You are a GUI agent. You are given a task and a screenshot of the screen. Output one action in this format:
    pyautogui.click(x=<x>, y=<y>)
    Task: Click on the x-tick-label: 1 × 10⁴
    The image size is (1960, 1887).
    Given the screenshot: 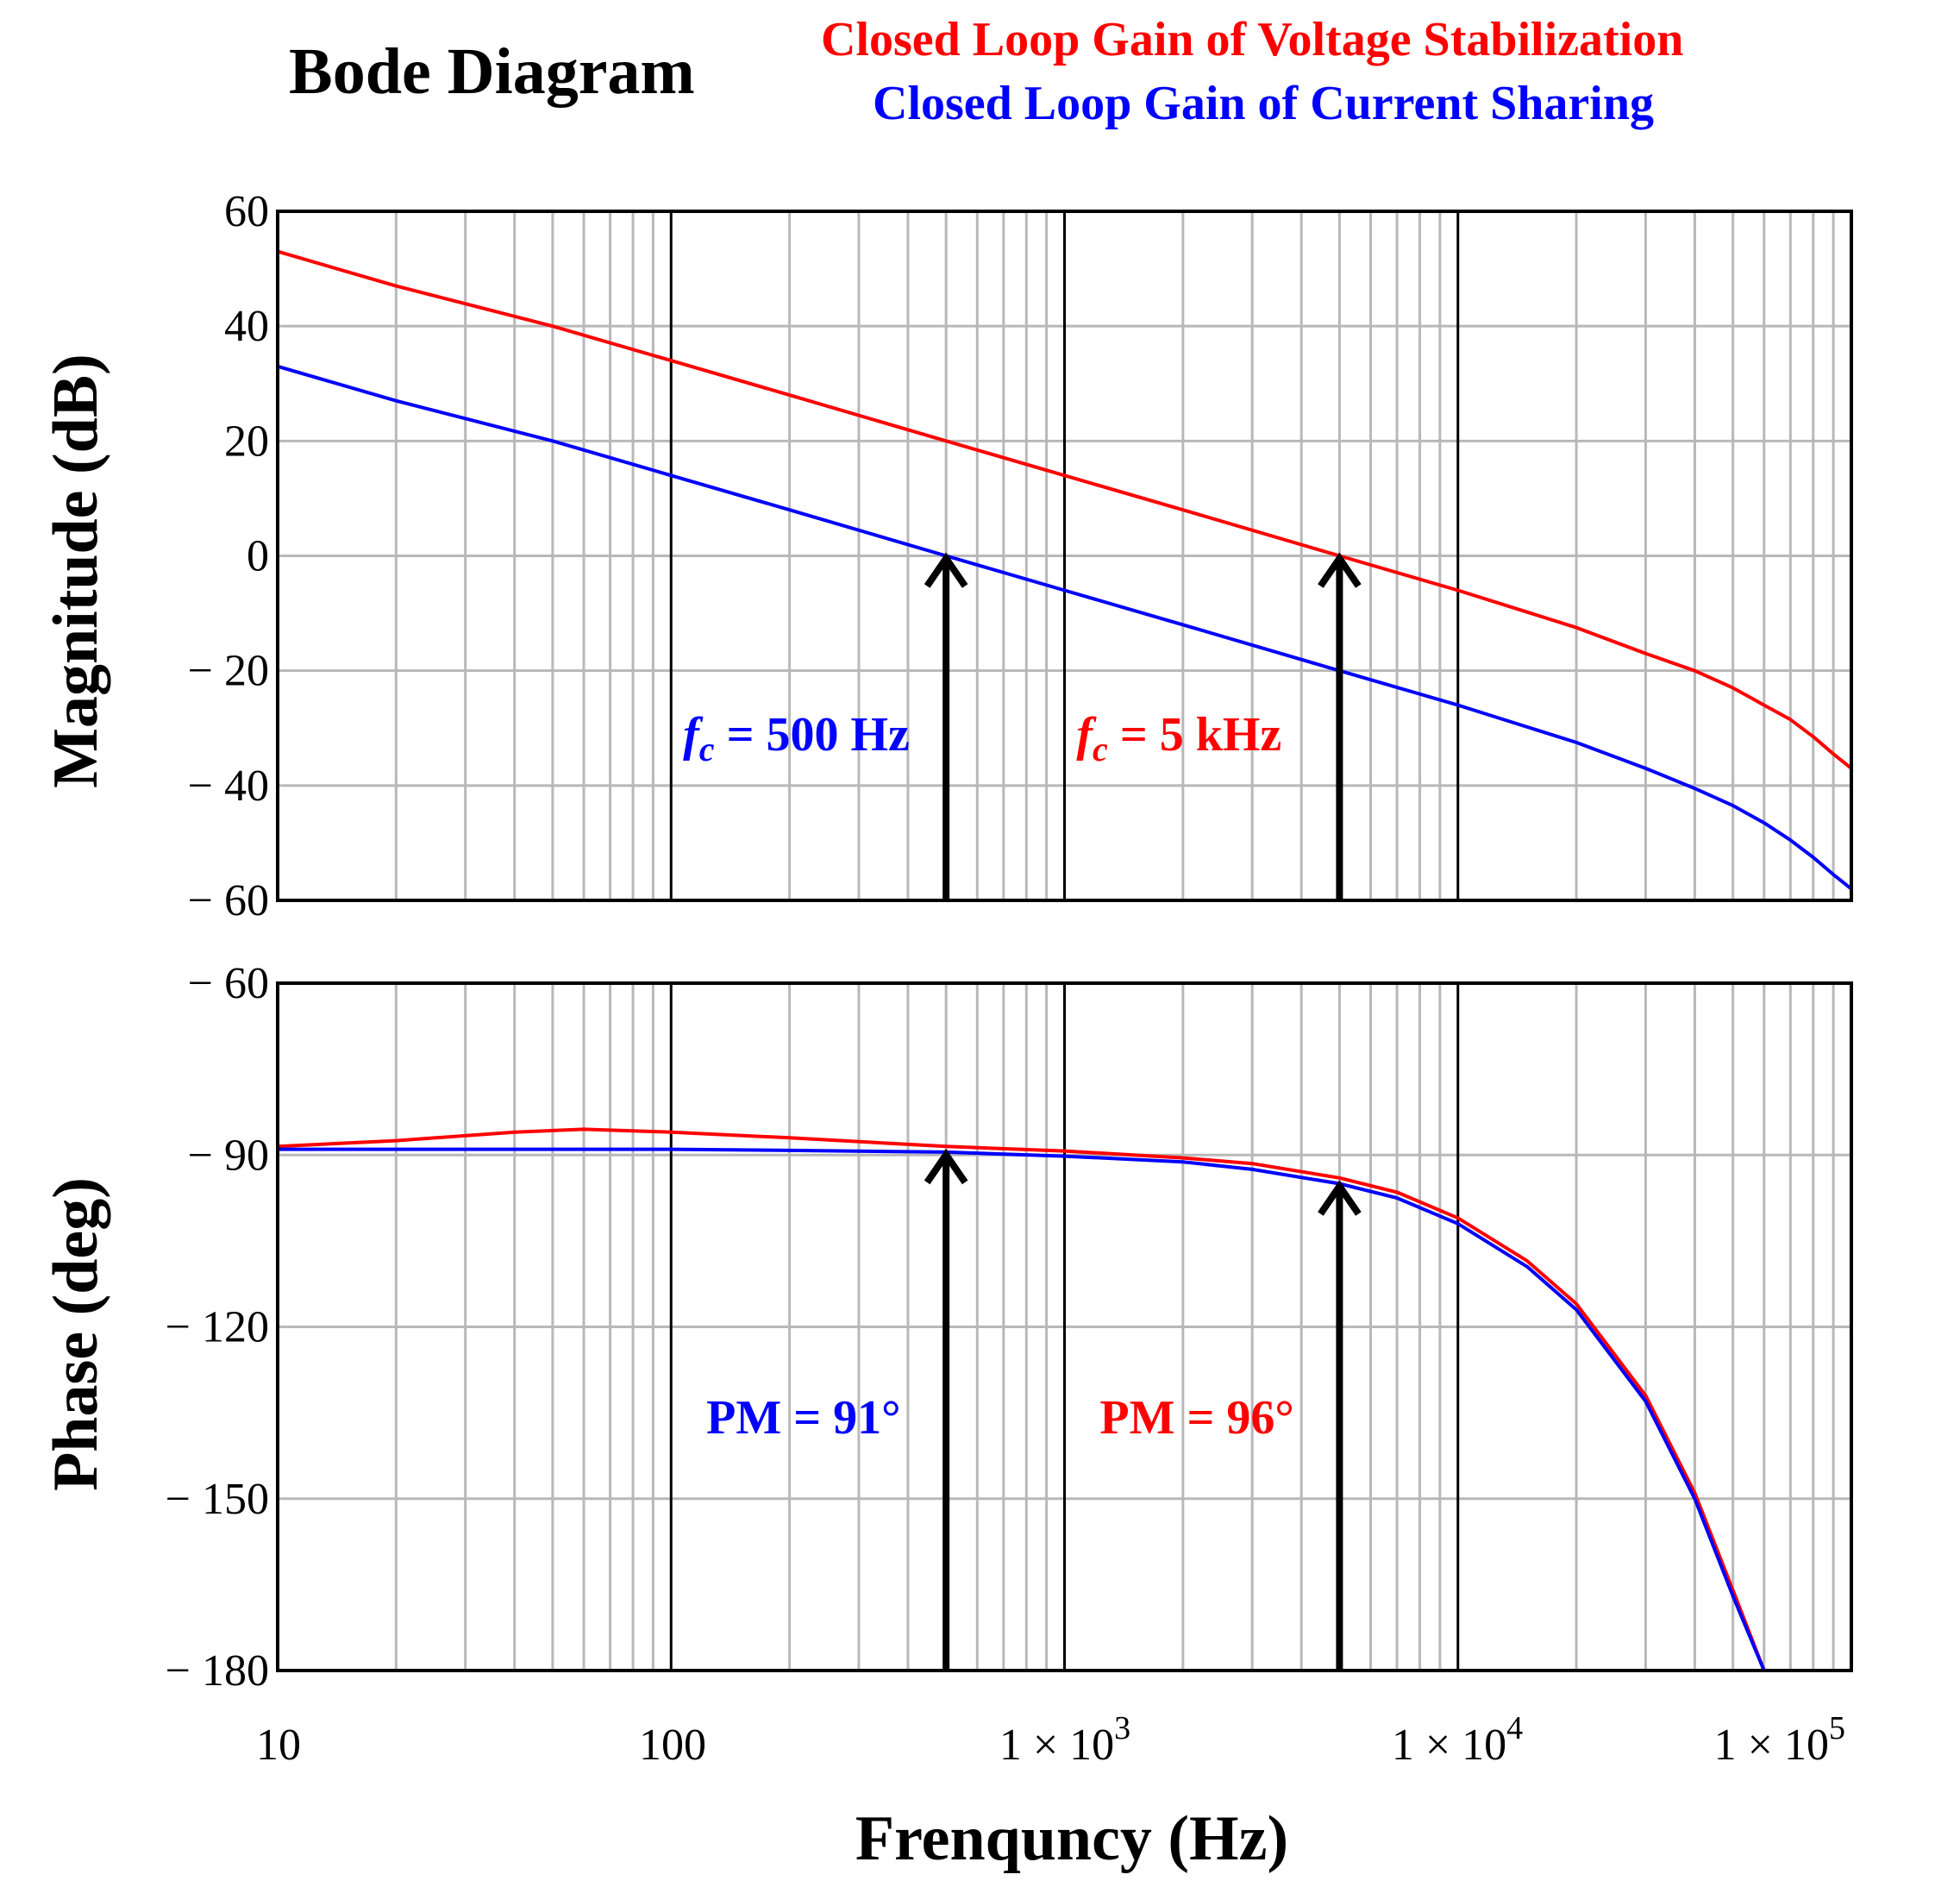 What is the action you would take?
    pyautogui.click(x=1457, y=1740)
    